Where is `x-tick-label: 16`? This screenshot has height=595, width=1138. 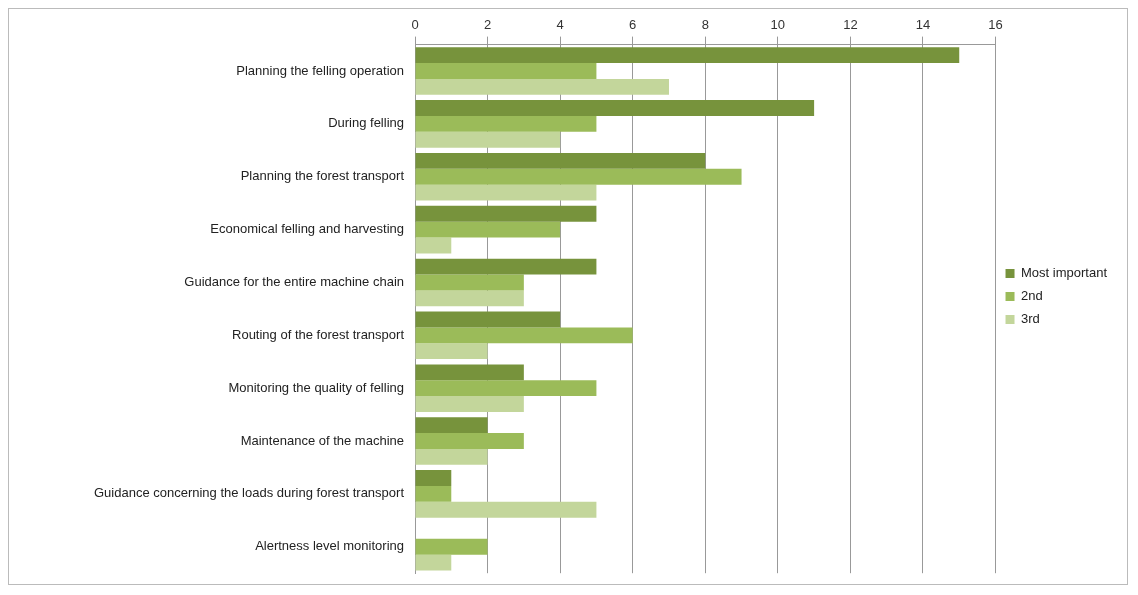 x-tick-label: 16 is located at coordinates (995, 25).